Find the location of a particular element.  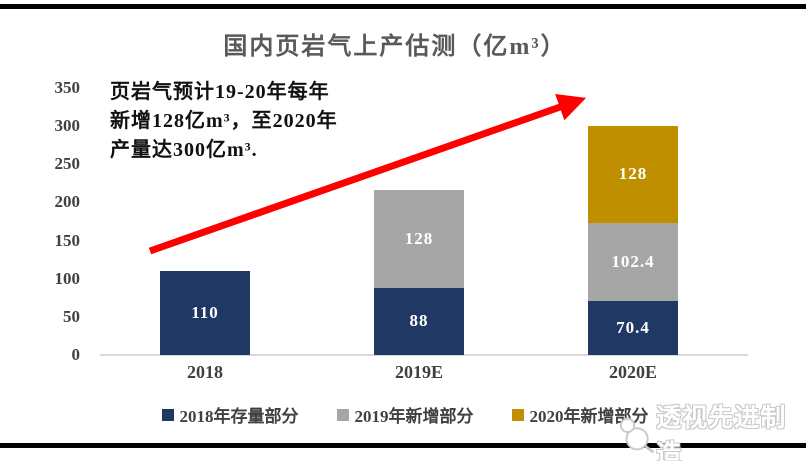

bar-value-label: 70.4 is located at coordinates (633, 328).